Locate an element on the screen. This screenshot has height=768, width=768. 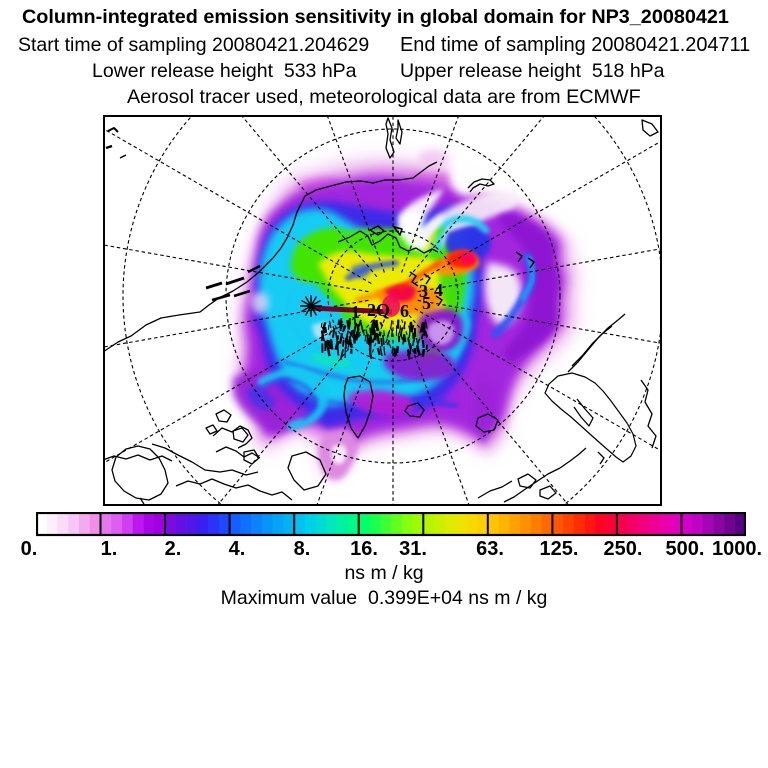
svg-text: 6 is located at coordinates (404, 311).